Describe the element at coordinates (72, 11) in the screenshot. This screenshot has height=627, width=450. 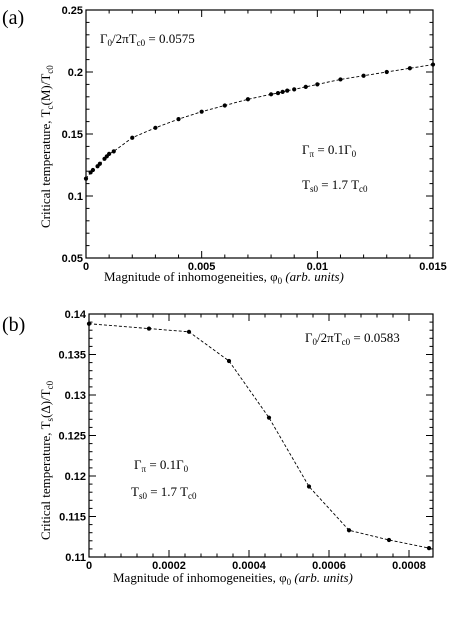
I see `panel-a-ytick-label: 0.25` at that location.